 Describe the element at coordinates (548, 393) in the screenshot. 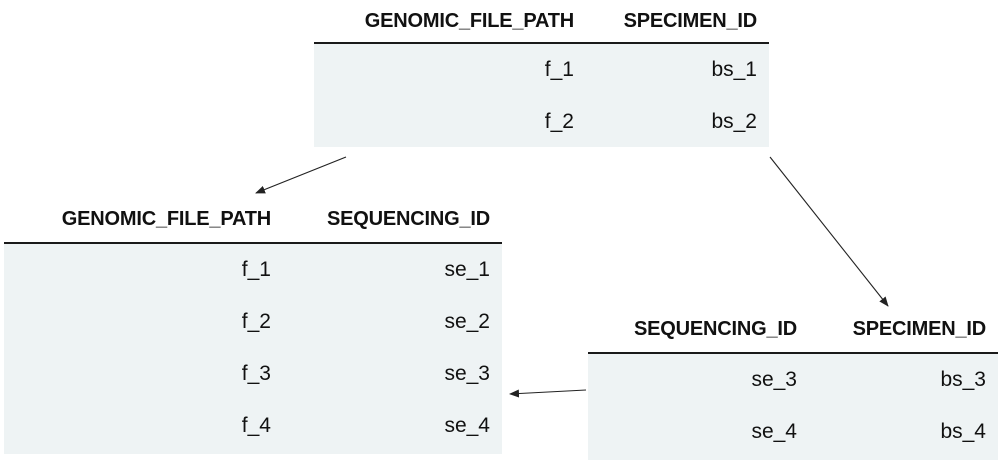

I see `arrow-bottom-right-to-left-table` at that location.